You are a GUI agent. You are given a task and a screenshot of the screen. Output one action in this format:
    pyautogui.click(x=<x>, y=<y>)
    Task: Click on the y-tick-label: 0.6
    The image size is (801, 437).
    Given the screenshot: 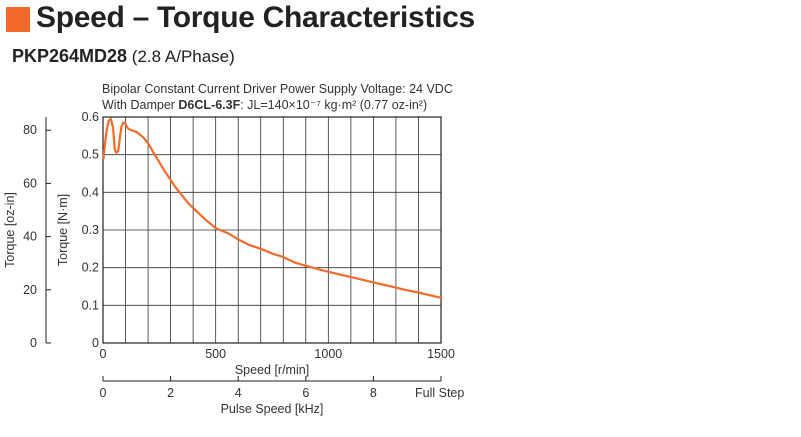 What is the action you would take?
    pyautogui.click(x=90, y=117)
    